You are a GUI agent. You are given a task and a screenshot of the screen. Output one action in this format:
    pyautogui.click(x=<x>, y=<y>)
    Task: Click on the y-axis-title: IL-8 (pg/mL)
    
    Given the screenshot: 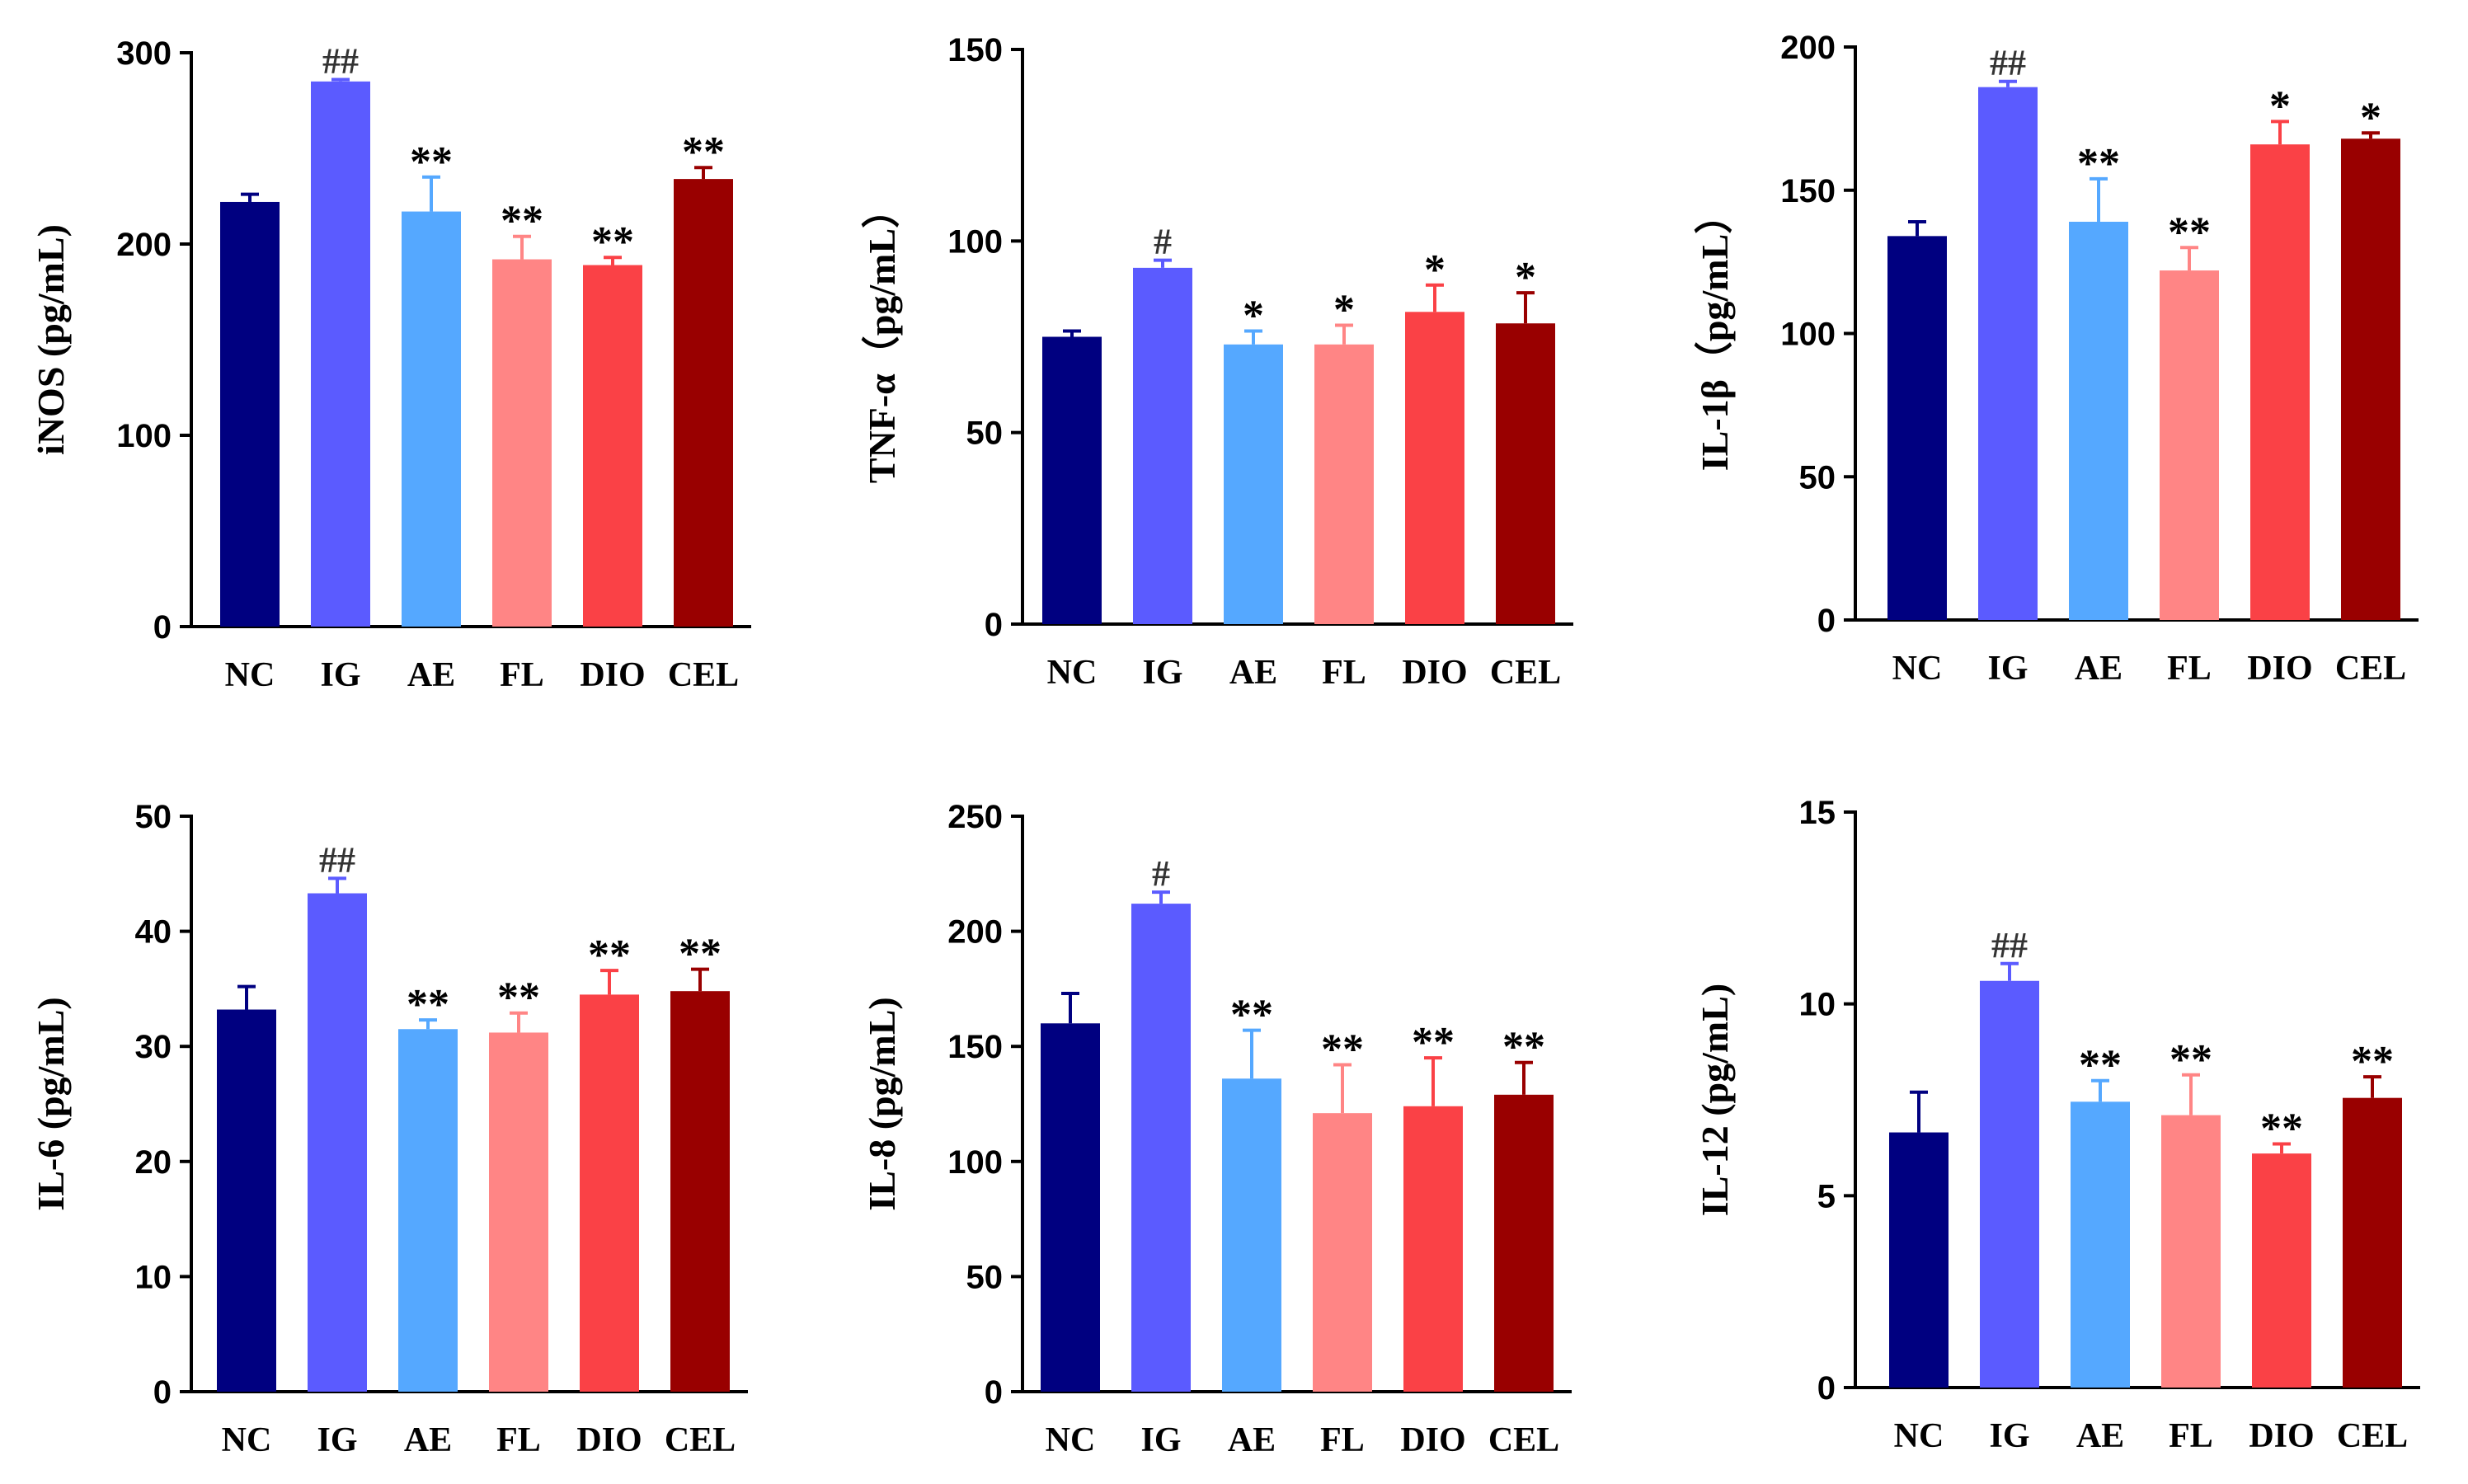 What is the action you would take?
    pyautogui.click(x=882, y=1103)
    